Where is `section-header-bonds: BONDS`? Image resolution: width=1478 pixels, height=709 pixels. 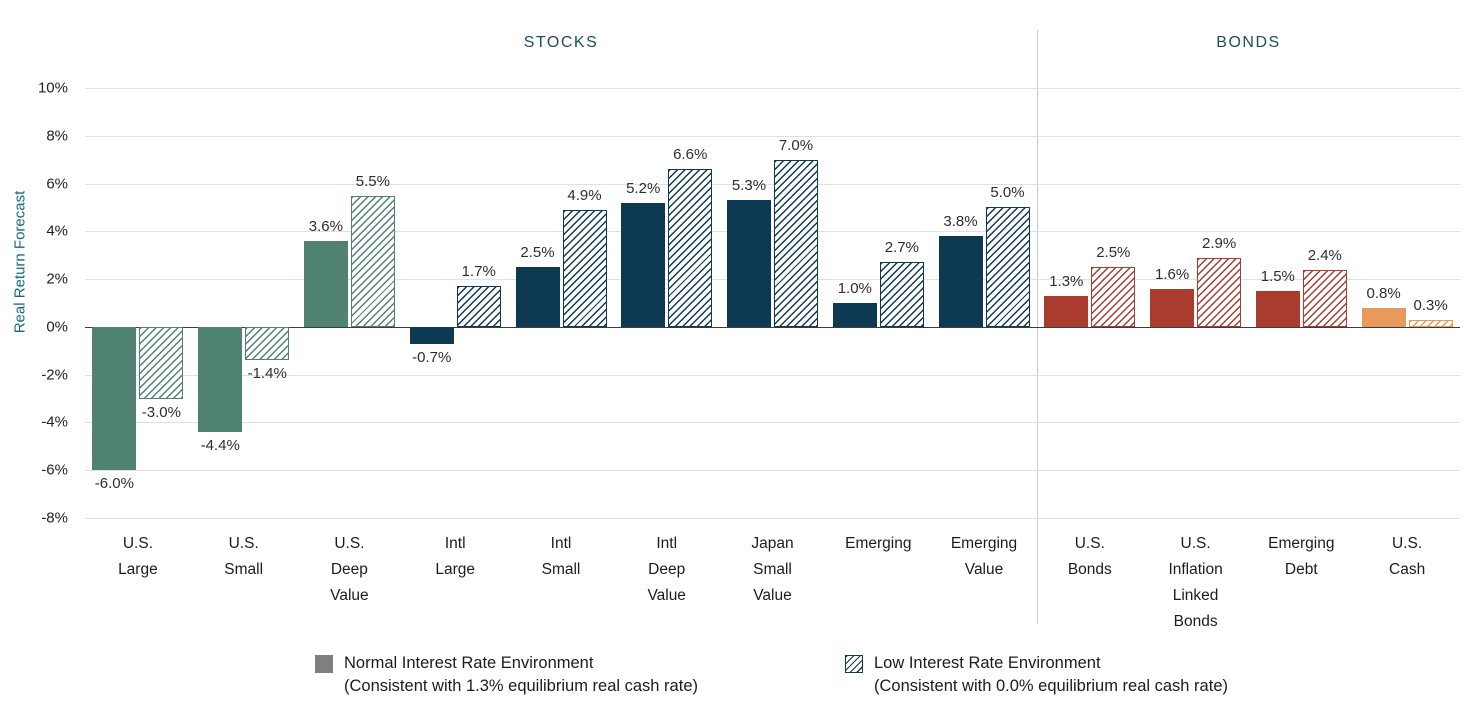
section-header-bonds: BONDS is located at coordinates (1248, 42).